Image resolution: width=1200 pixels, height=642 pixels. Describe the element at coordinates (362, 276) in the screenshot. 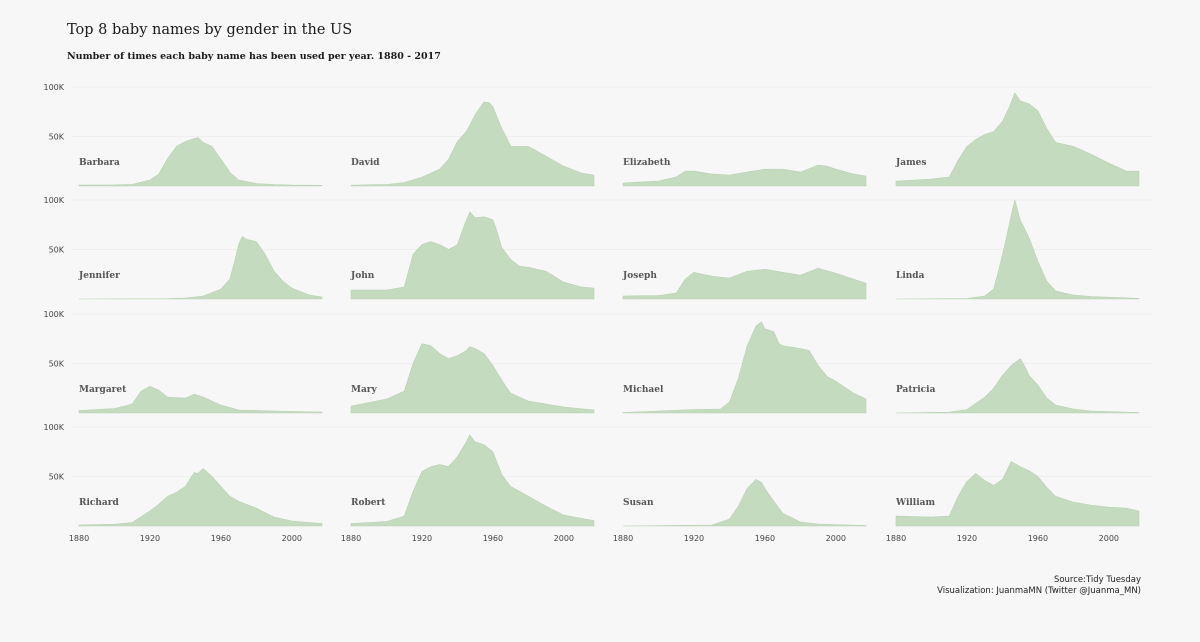

I see `series-label-john: John` at that location.